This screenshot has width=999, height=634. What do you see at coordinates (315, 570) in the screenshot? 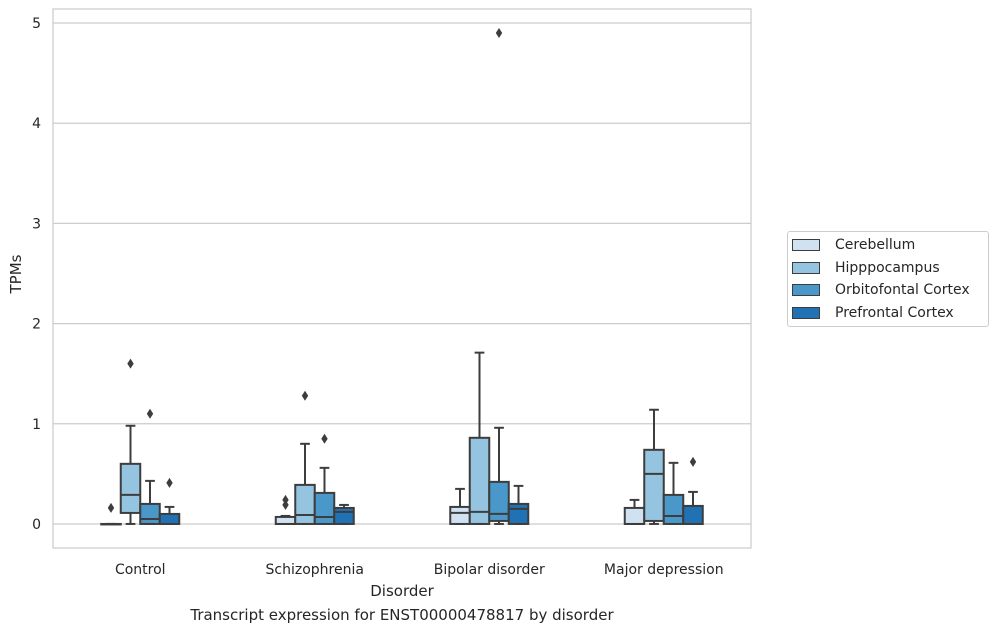
I see `x-tick-label: Schizophrenia` at bounding box center [315, 570].